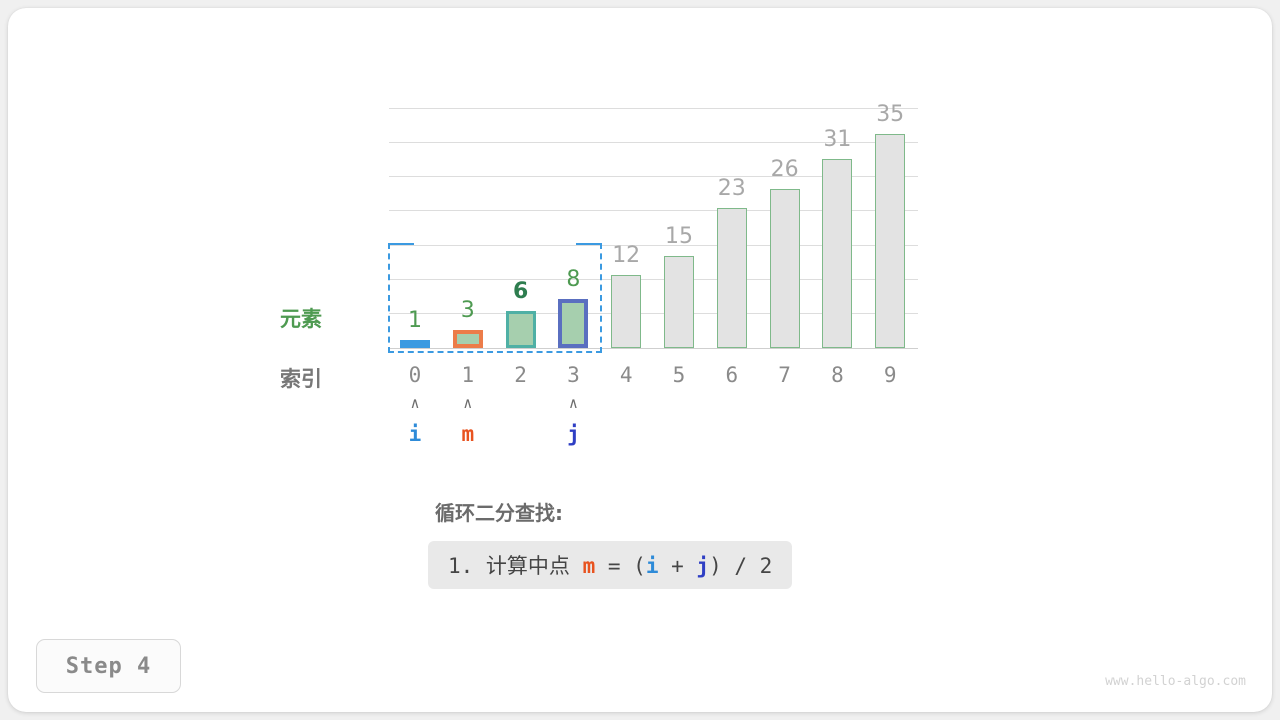 This screenshot has width=1280, height=720. What do you see at coordinates (520, 375) in the screenshot?
I see `index-label-2: 2` at bounding box center [520, 375].